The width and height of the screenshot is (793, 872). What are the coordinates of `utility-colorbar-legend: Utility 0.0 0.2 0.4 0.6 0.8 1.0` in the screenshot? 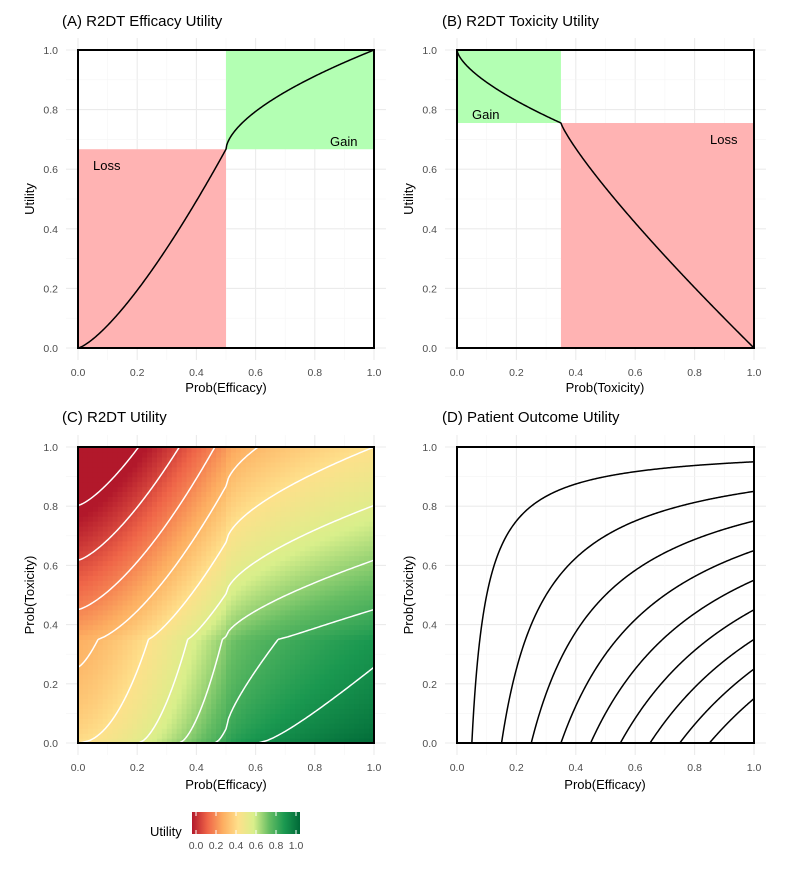 It's located at (226, 832).